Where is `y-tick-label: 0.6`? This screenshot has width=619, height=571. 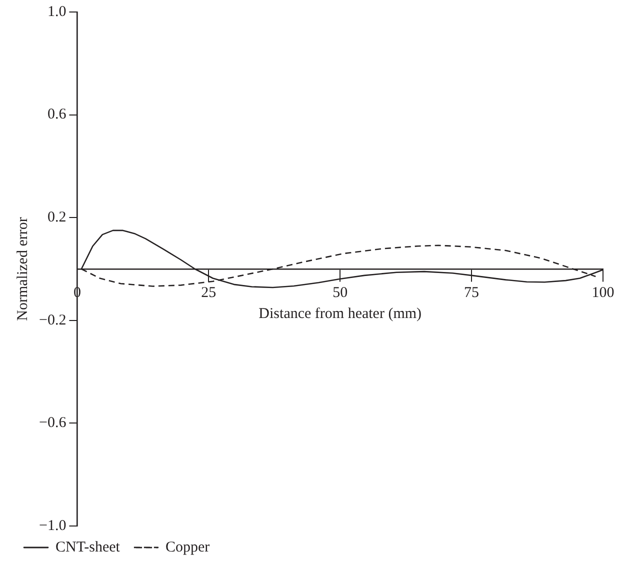 y-tick-label: 0.6 is located at coordinates (57, 114).